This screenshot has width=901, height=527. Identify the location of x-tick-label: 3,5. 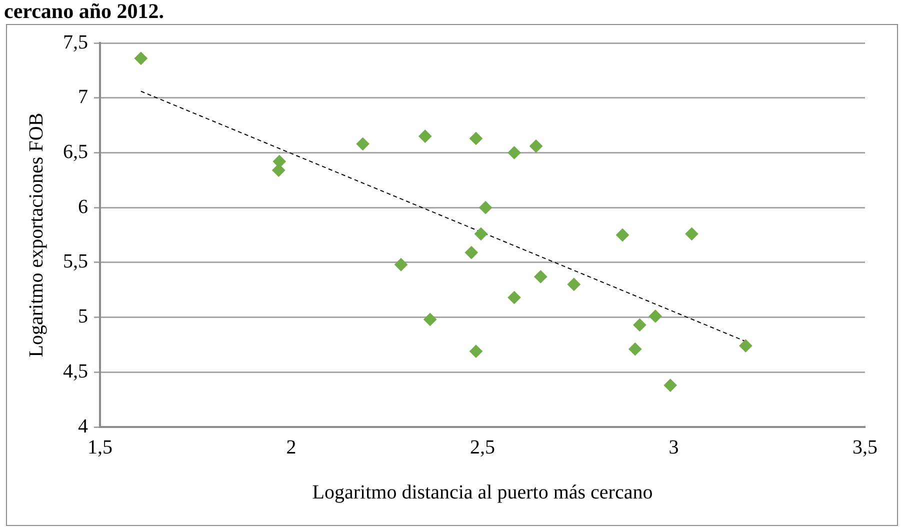
(865, 447).